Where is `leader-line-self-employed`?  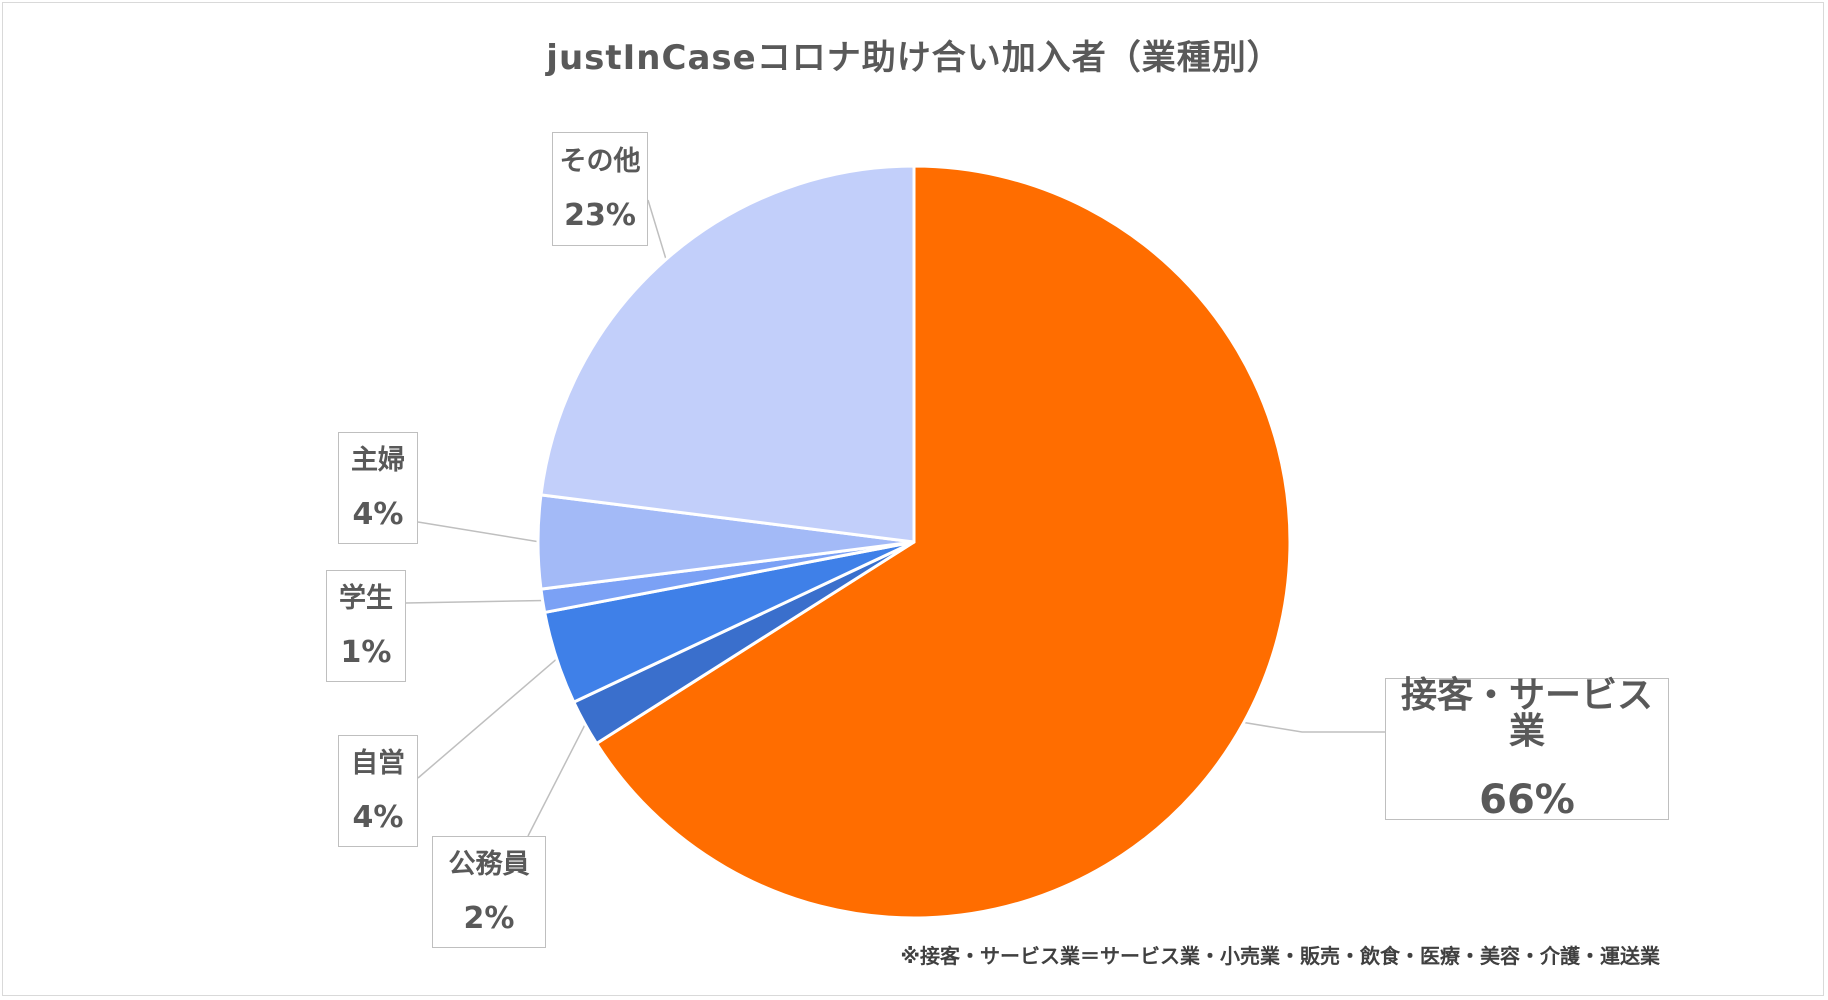
leader-line-self-employed is located at coordinates (488, 718).